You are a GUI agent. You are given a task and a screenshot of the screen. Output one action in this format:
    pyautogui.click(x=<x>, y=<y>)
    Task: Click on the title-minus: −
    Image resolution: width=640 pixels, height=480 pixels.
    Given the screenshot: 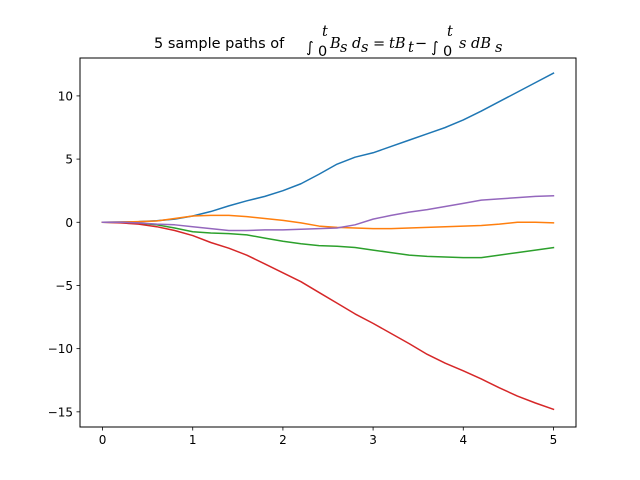 What is the action you would take?
    pyautogui.click(x=421, y=44)
    